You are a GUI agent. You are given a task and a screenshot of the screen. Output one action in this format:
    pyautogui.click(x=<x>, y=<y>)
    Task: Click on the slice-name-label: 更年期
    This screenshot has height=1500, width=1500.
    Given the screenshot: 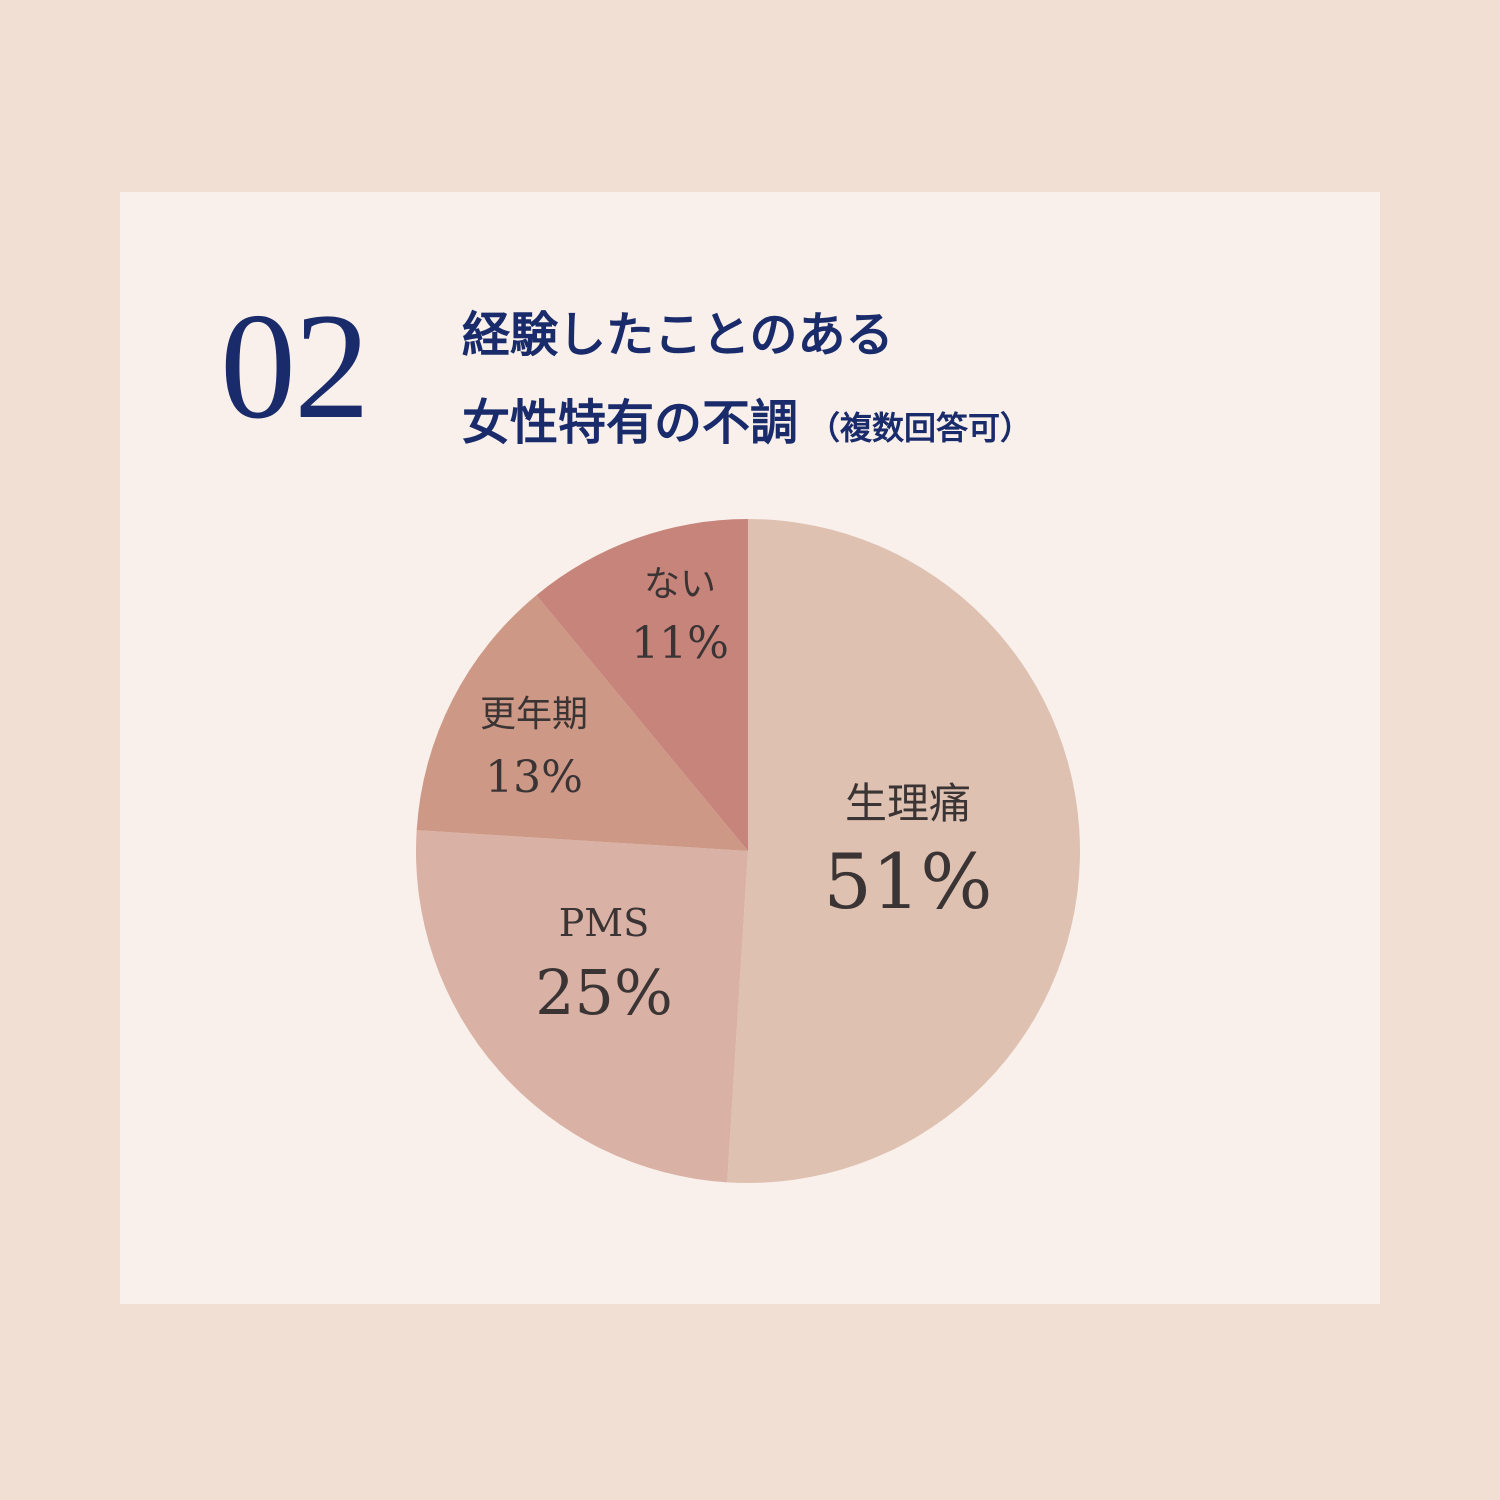 What is the action you would take?
    pyautogui.click(x=534, y=714)
    